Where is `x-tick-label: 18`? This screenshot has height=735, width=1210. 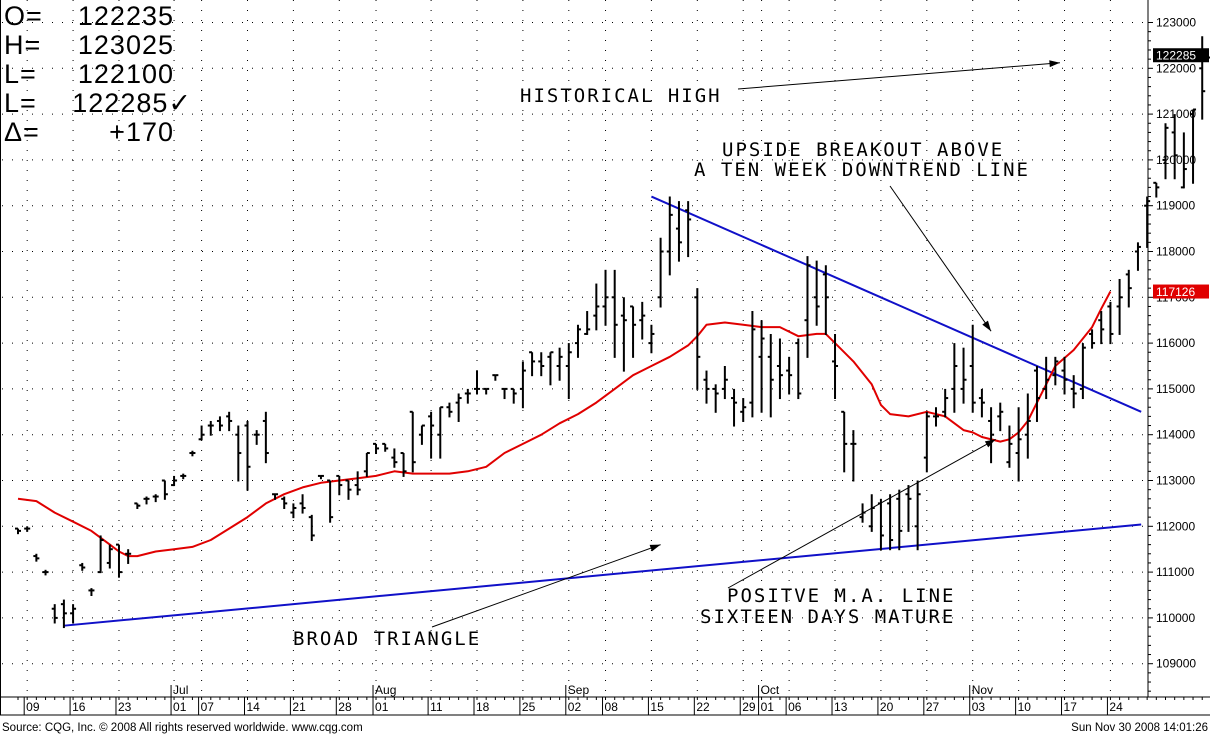 x-tick-label: 18 is located at coordinates (483, 707).